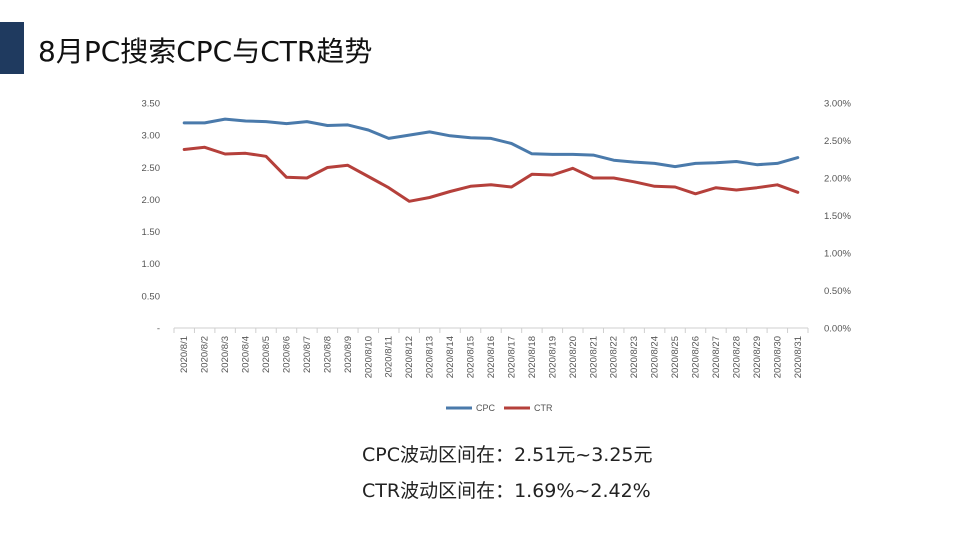 The height and width of the screenshot is (540, 960). Describe the element at coordinates (655, 357) in the screenshot. I see `x-axis-tick-label: 2020/8/24` at that location.